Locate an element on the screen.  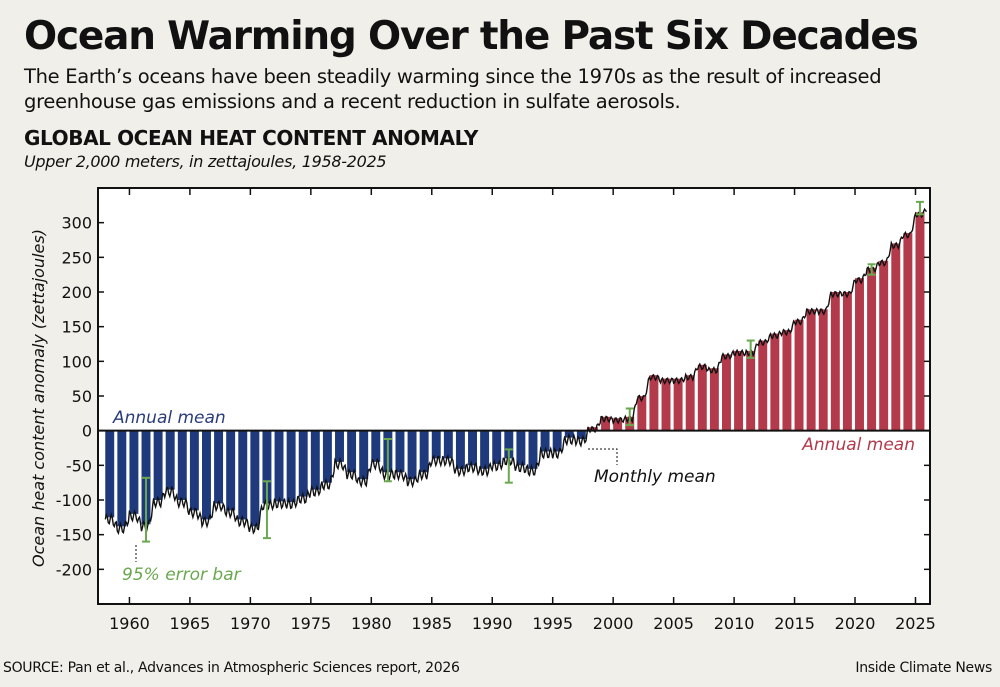
credit: Inside Climate News is located at coordinates (923, 668).